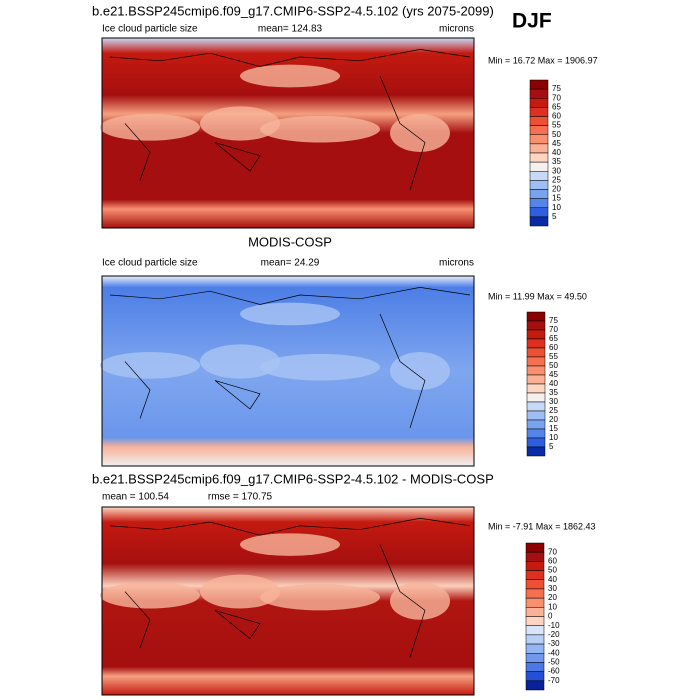 The height and width of the screenshot is (700, 700). Describe the element at coordinates (543, 60) in the screenshot. I see `min-max-label: Min = 16.72 Max = 1906.97` at that location.